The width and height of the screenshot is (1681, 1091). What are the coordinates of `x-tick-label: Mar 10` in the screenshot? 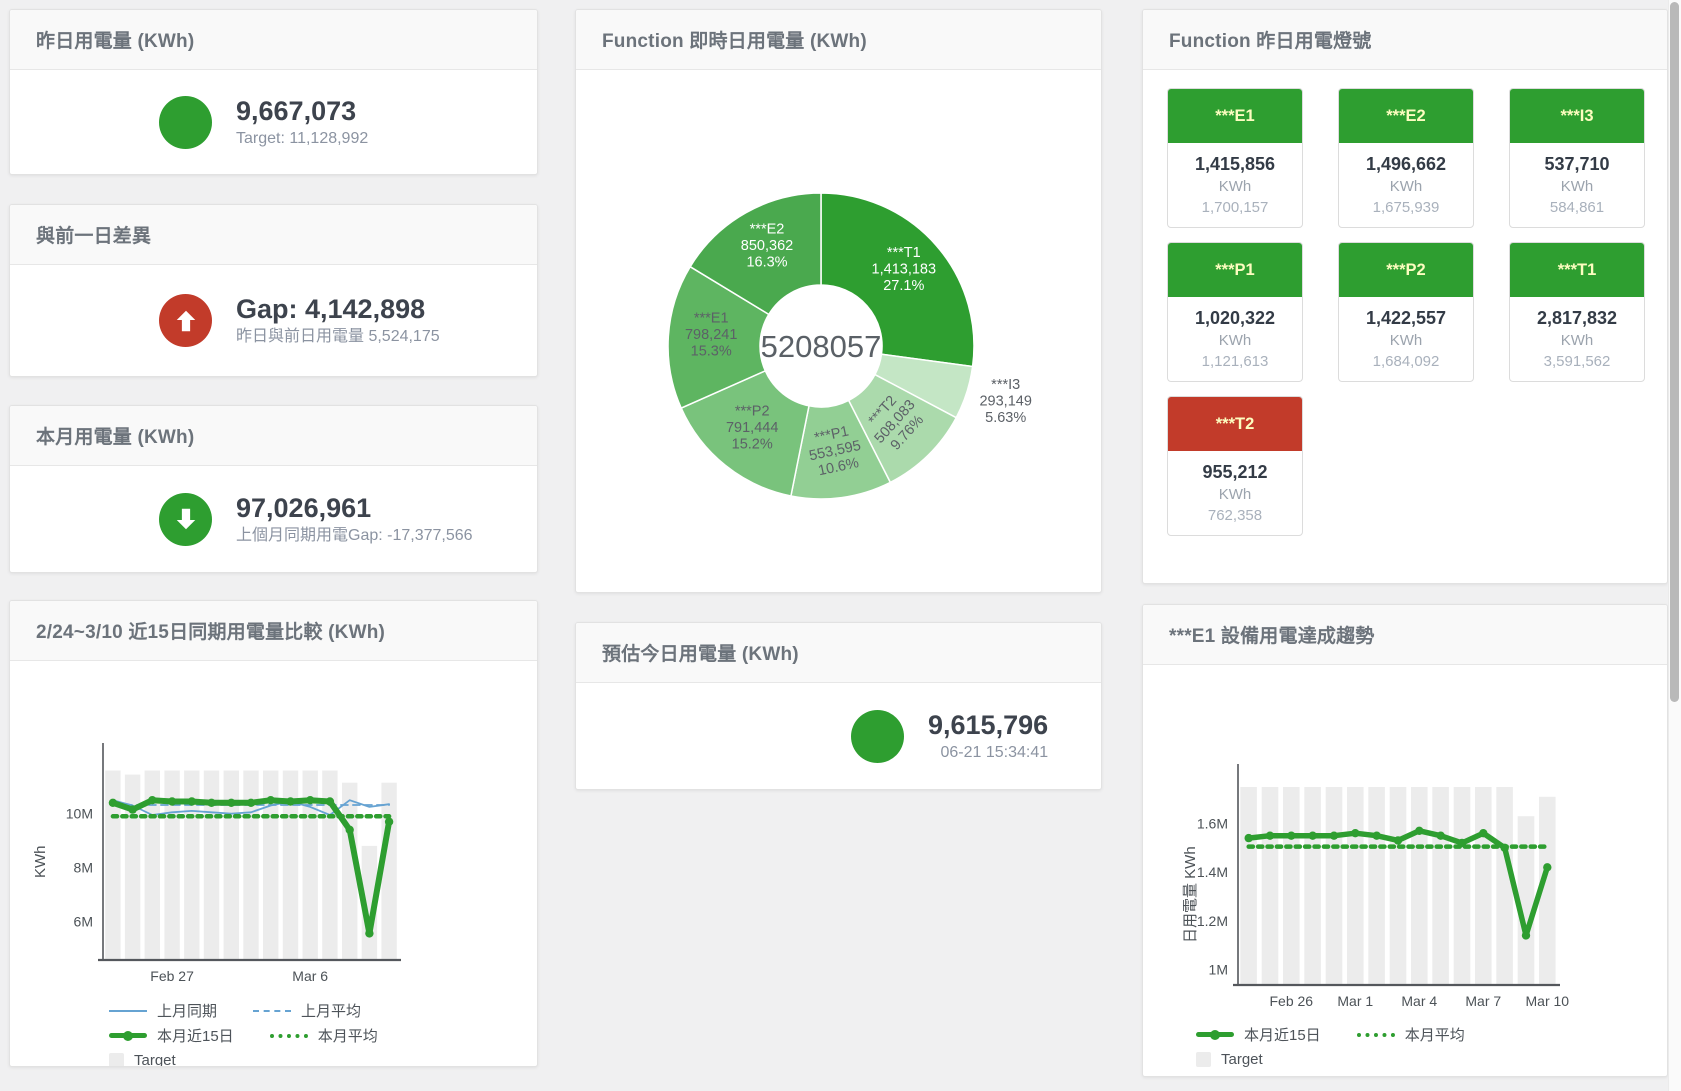 It's located at (1548, 1001).